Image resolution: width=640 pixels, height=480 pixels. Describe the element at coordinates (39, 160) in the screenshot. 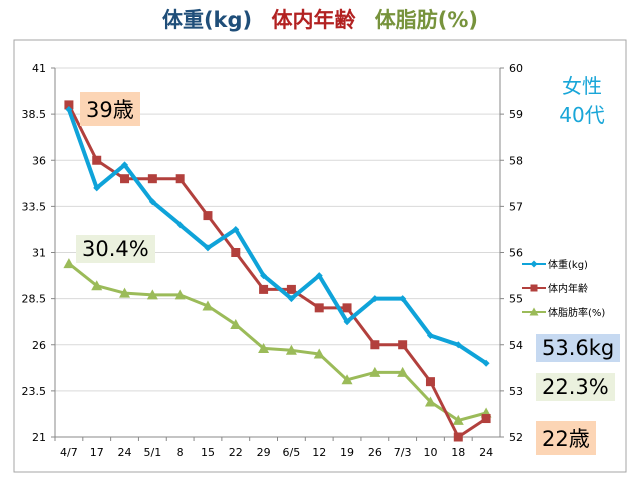

I see `left-tick-label: 36` at that location.